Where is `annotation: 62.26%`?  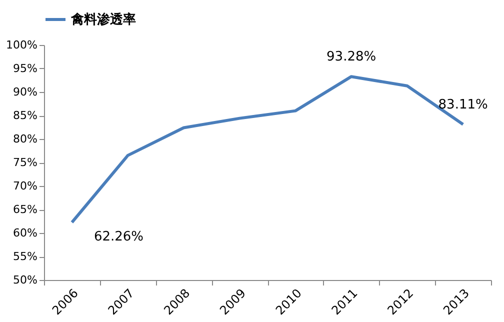 annotation: 62.26% is located at coordinates (119, 236).